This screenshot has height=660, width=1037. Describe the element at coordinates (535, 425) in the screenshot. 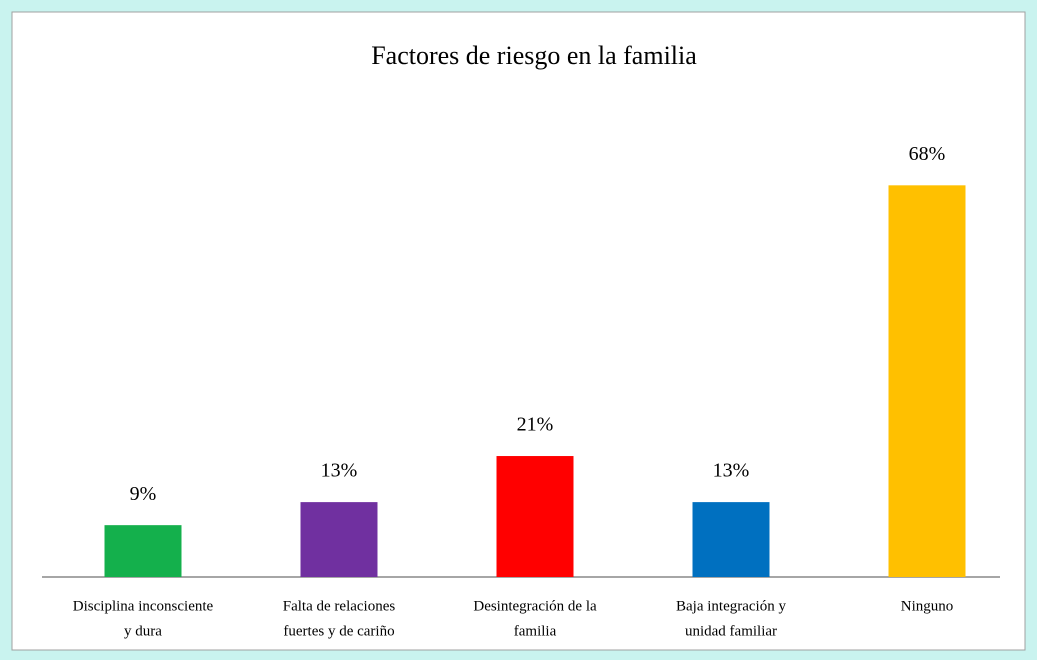

I see `value-label: 21%` at that location.